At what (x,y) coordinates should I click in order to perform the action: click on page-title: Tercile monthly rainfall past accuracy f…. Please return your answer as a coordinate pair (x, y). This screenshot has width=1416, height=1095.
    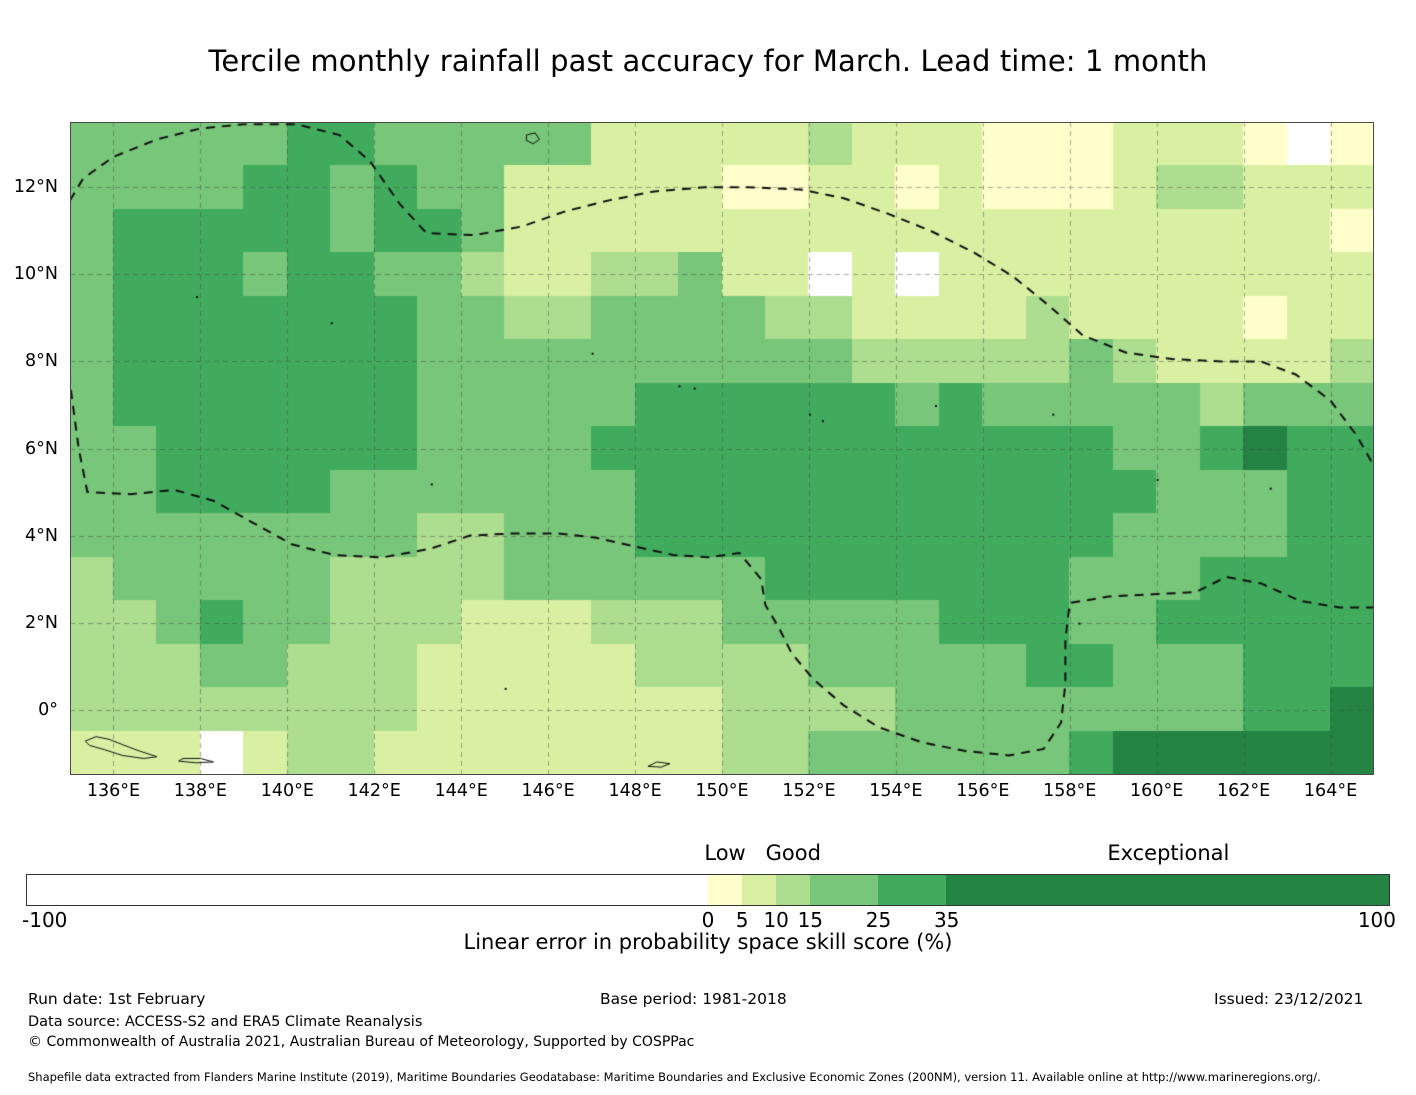
    Looking at the image, I should click on (708, 61).